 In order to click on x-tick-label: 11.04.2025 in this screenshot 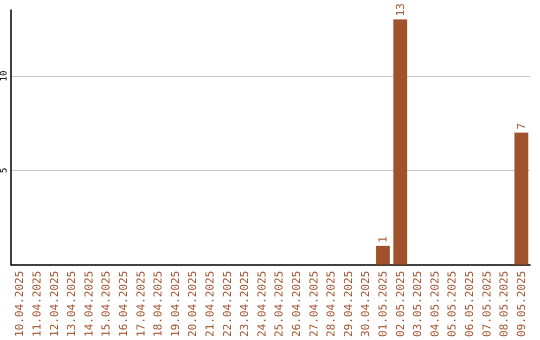, I will do `click(37, 304)`.